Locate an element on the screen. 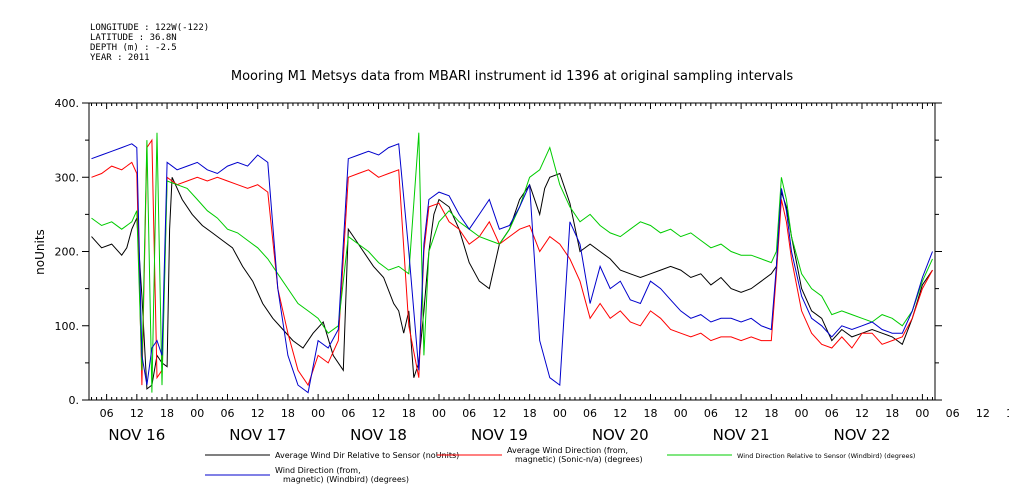 The width and height of the screenshot is (1009, 504). longitude-label: LONGITUDE : 122W(-122) is located at coordinates (149, 28).